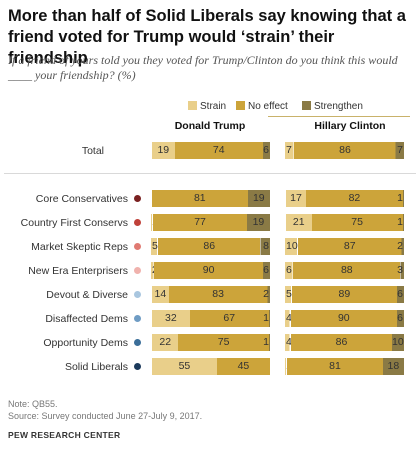 The width and height of the screenshot is (420, 454). What do you see at coordinates (218, 294) in the screenshot?
I see `segment-no-effect: 83` at bounding box center [218, 294].